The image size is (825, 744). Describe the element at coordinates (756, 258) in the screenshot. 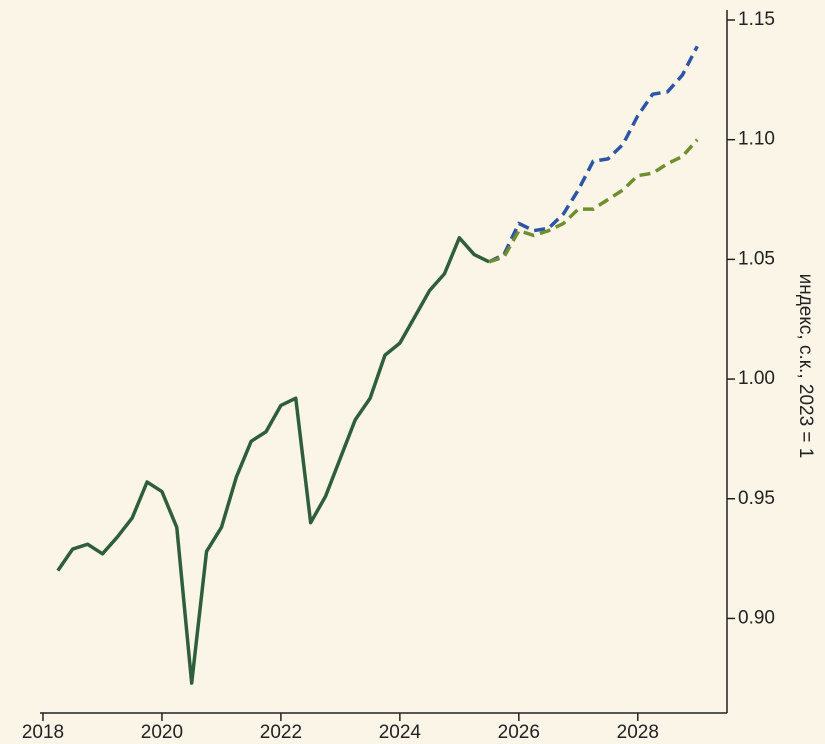

I see `y-tick-label: 1.05` at that location.